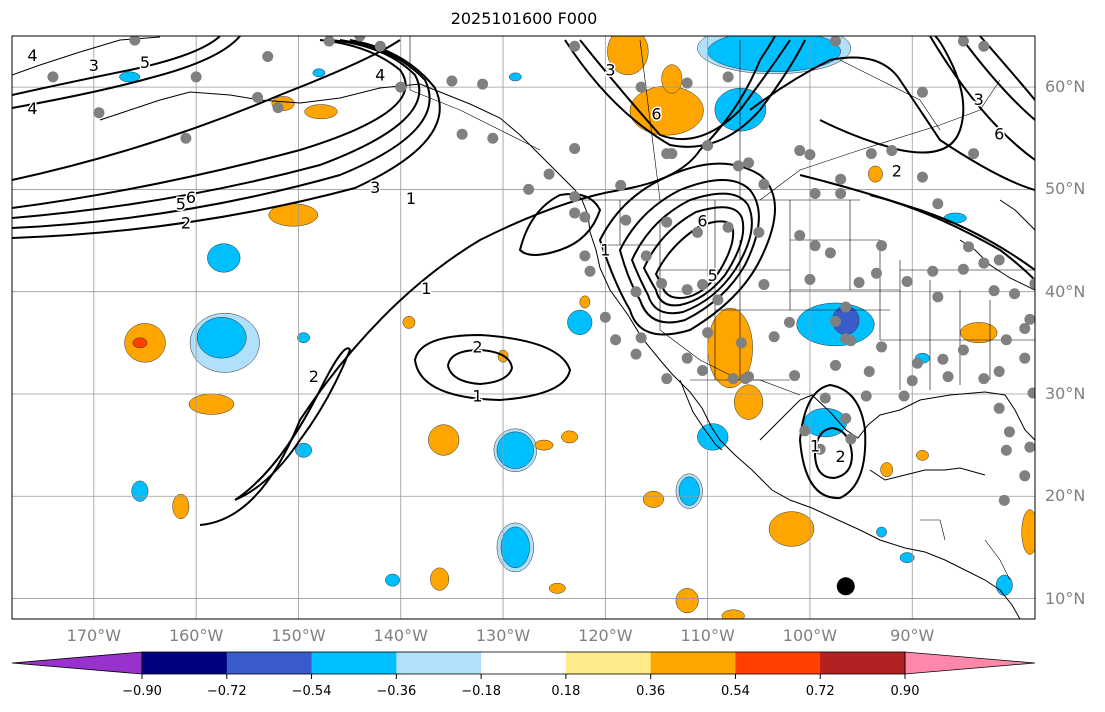 The height and width of the screenshot is (712, 1105). Describe the element at coordinates (1065, 496) in the screenshot. I see `latitude-label: 20°N` at that location.